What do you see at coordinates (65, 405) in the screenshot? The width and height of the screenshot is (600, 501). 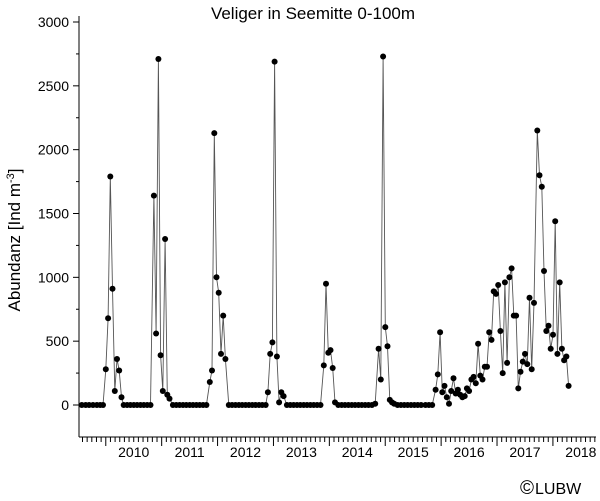 I see `y-tick-label: 0` at bounding box center [65, 405].